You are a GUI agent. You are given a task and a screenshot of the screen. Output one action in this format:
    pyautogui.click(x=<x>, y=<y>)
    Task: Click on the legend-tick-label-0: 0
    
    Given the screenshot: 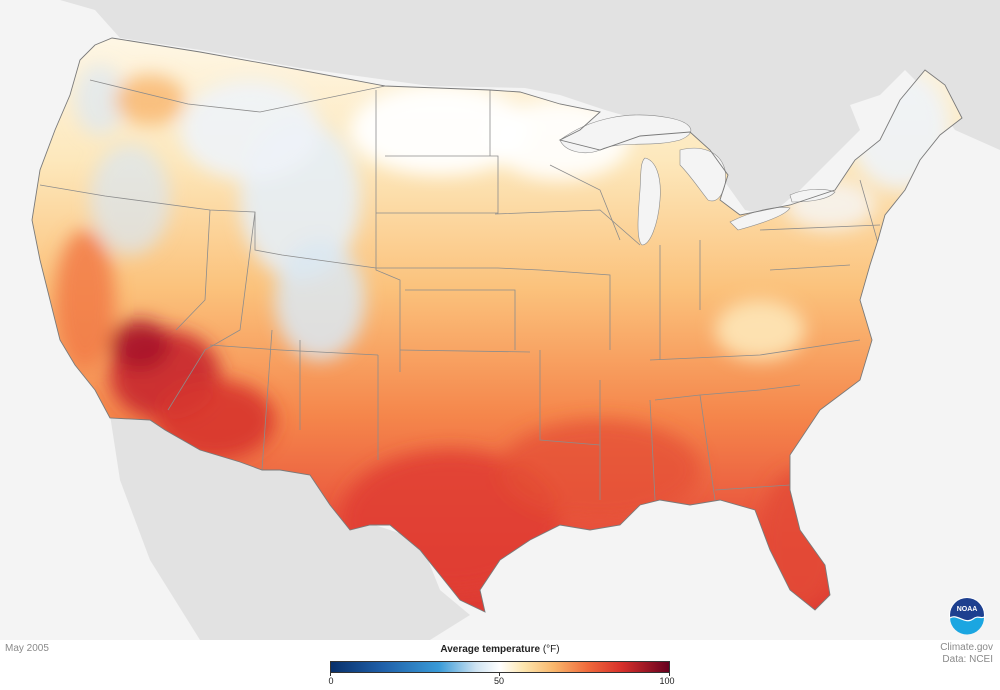 What is the action you would take?
    pyautogui.click(x=331, y=681)
    